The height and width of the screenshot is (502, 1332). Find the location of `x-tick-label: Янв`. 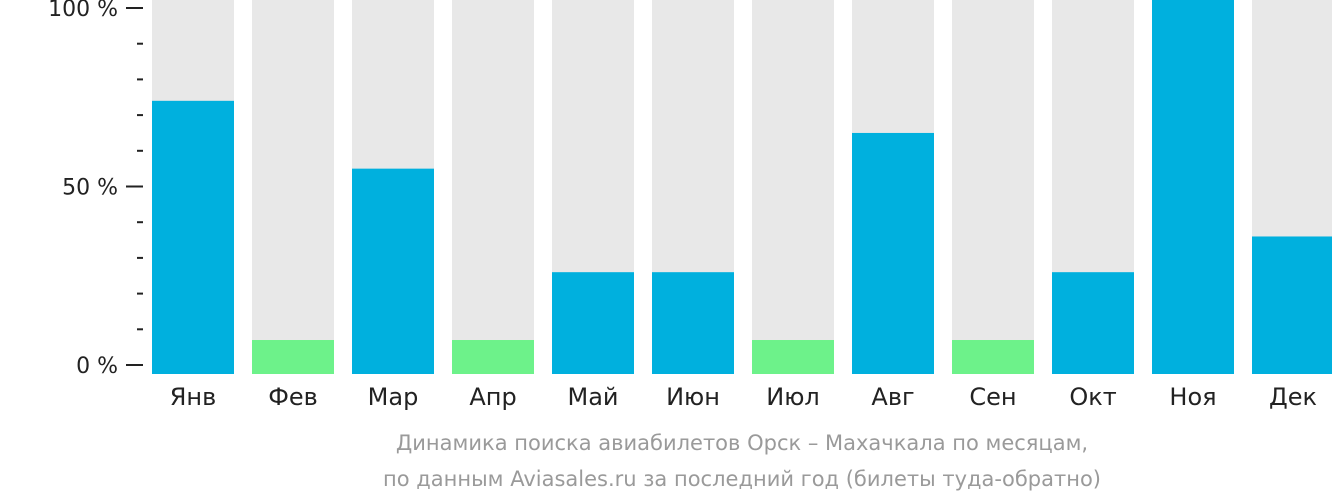

x-tick-label: Янв is located at coordinates (193, 397).